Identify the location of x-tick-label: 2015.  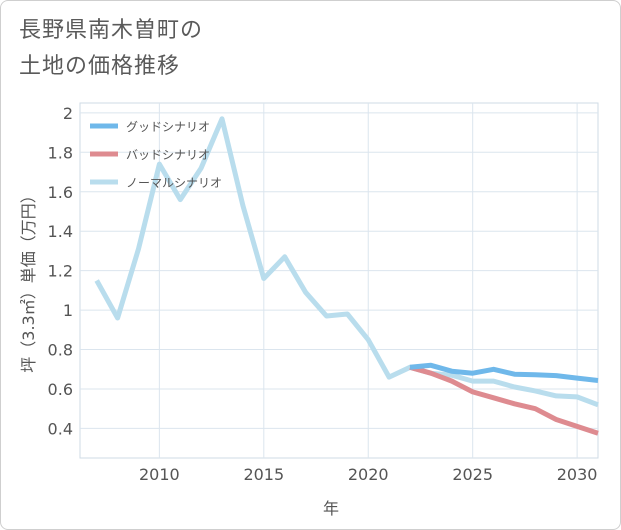
(263, 474).